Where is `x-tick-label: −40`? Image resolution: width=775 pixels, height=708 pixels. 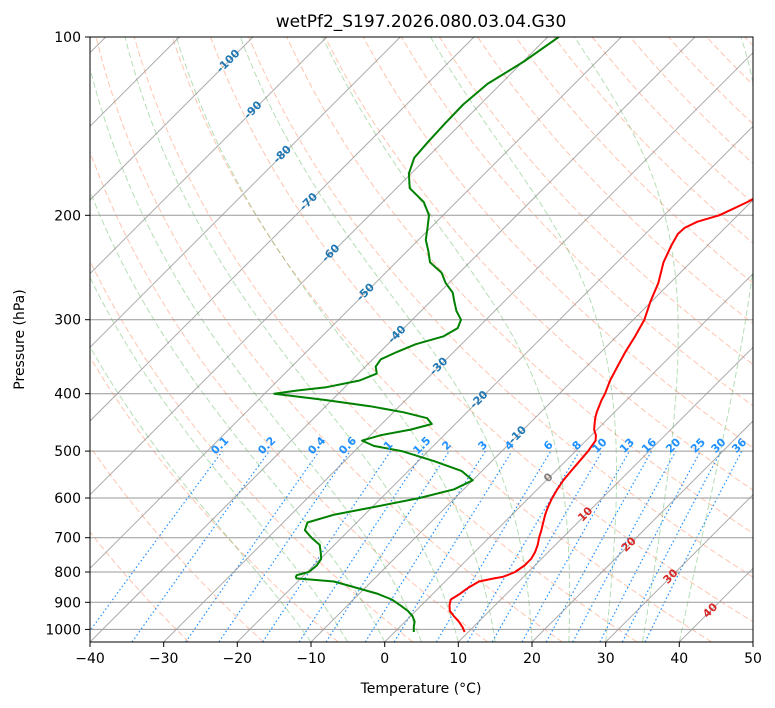 x-tick-label: −40 is located at coordinates (90, 659).